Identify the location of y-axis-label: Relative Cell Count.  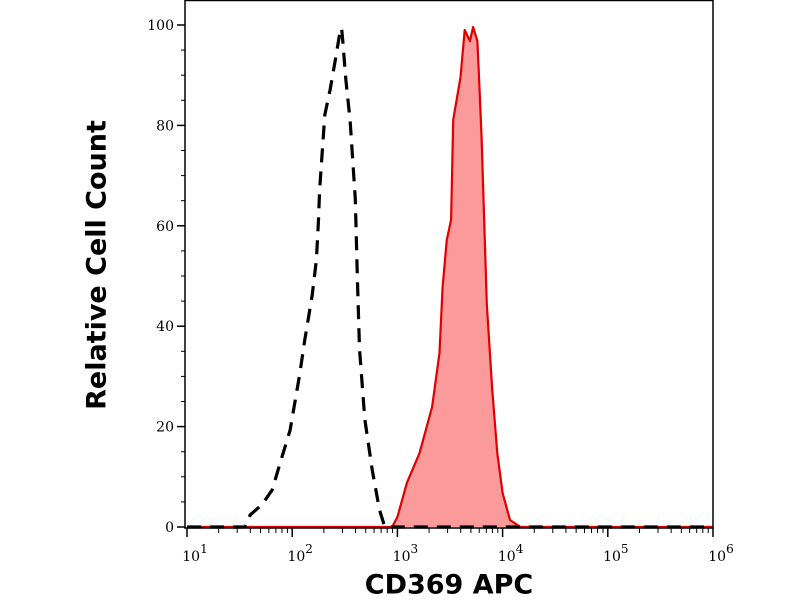
(97, 265).